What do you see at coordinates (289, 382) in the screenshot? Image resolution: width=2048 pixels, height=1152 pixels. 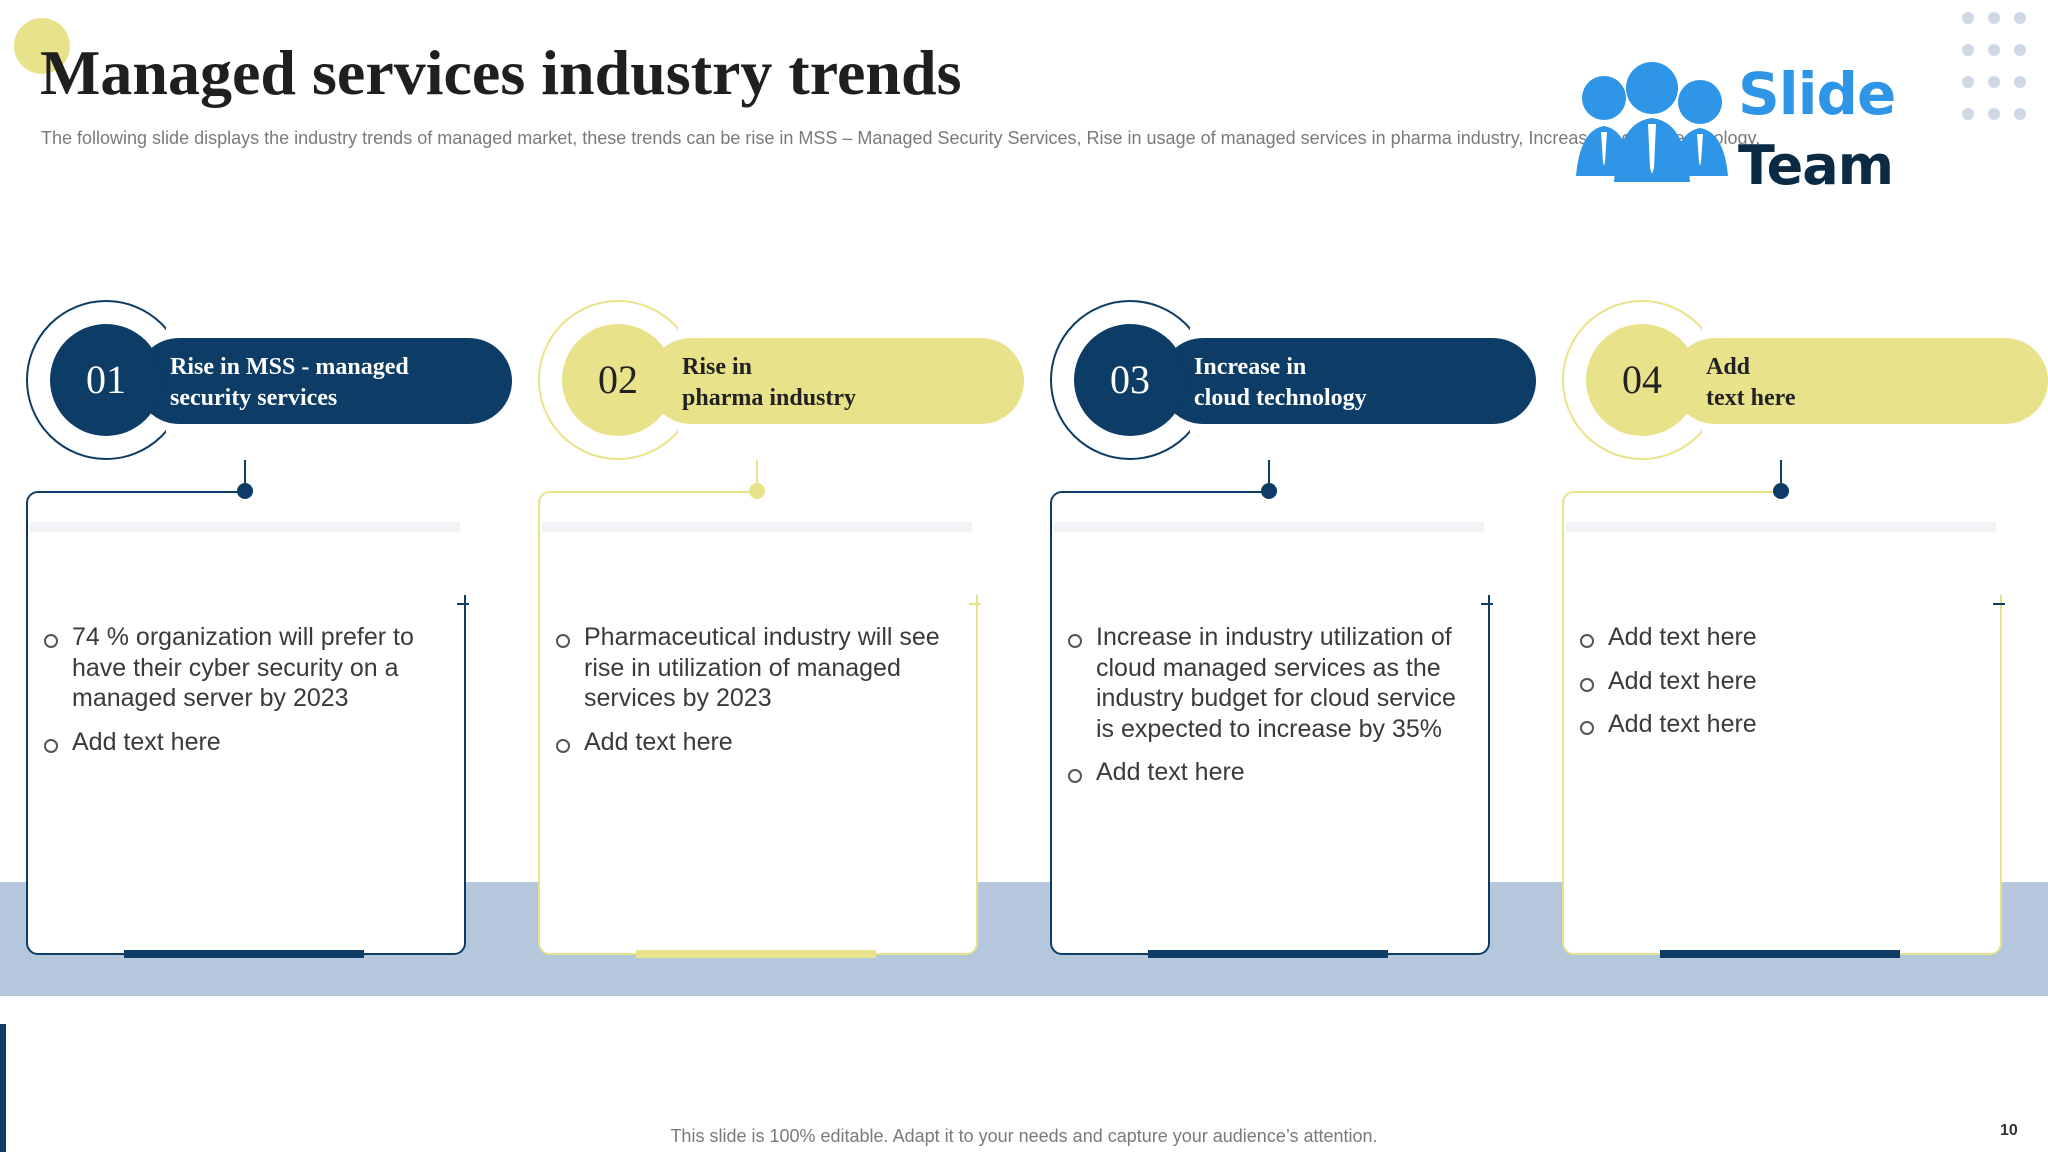 I see `card-heading: Rise in MSS - managed security services` at bounding box center [289, 382].